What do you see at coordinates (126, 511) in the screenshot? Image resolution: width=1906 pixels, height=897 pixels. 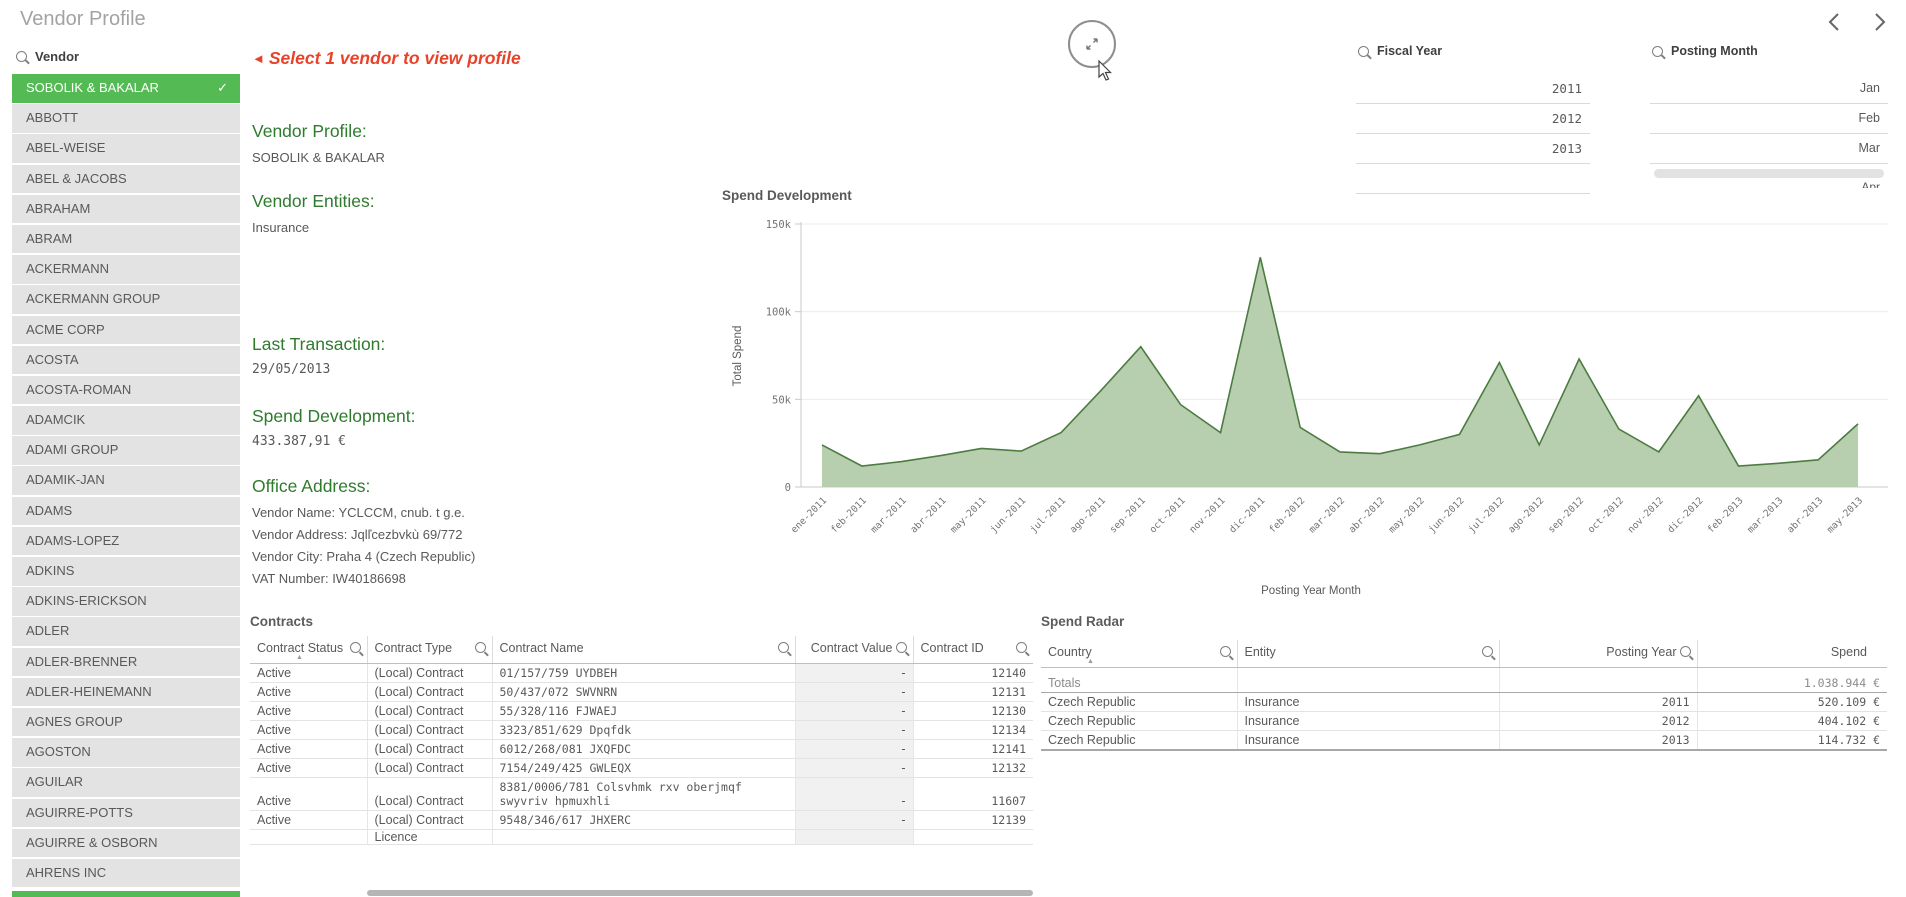 I see `vendor-list-item: ADAMS` at bounding box center [126, 511].